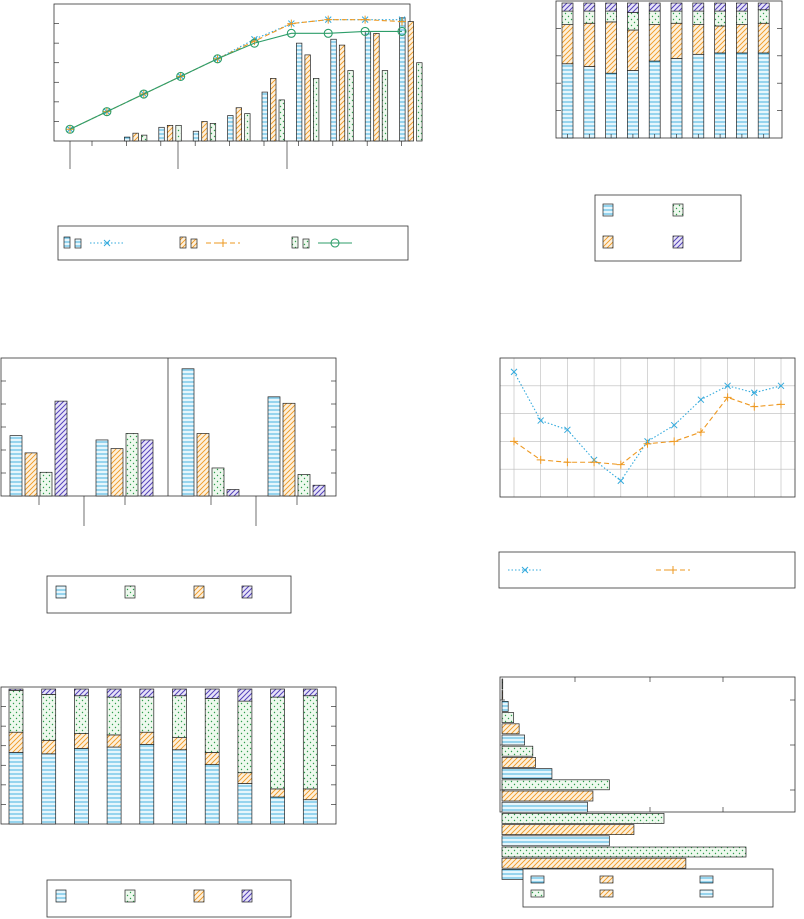 The image size is (804, 919). Describe the element at coordinates (199, 896) in the screenshot. I see `panel5-legend-swatch-orange` at that location.